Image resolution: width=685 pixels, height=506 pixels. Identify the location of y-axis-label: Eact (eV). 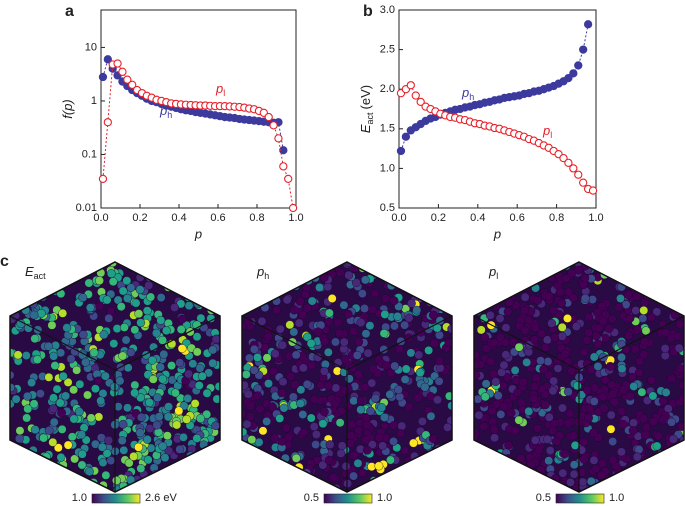
(366, 109).